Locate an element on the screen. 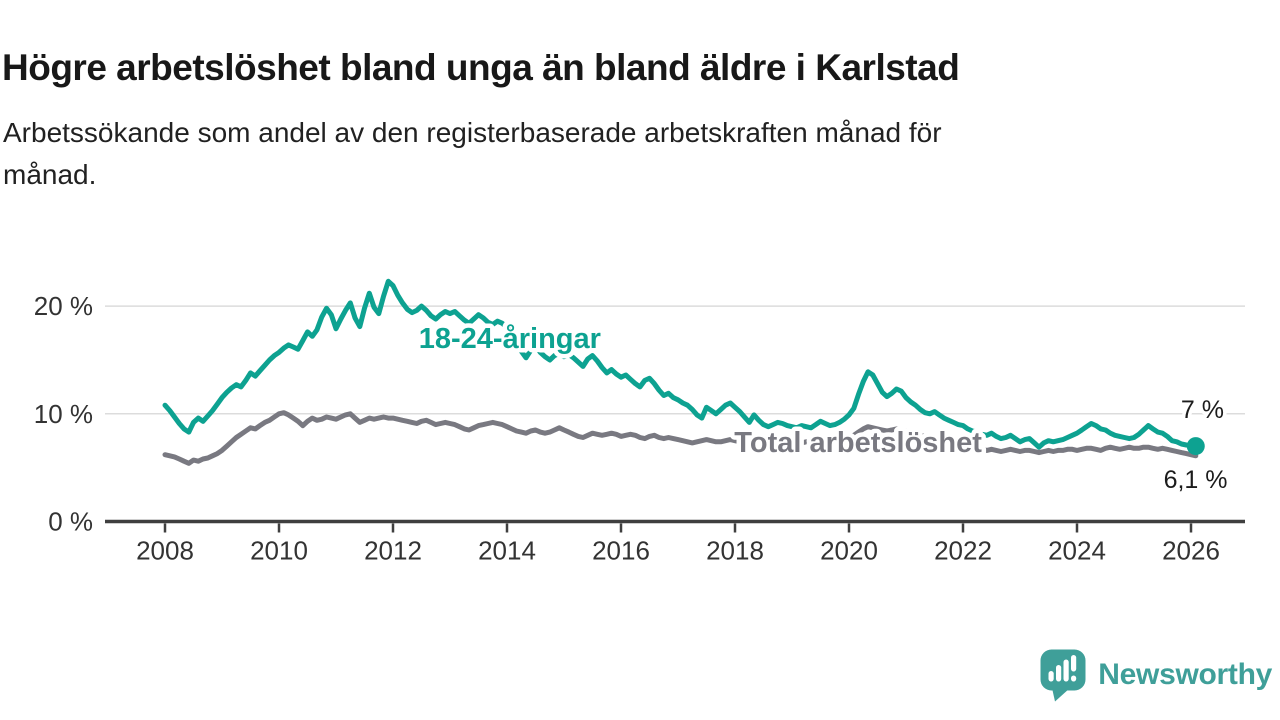  y-axis-tick-label: 20 % is located at coordinates (63, 306).